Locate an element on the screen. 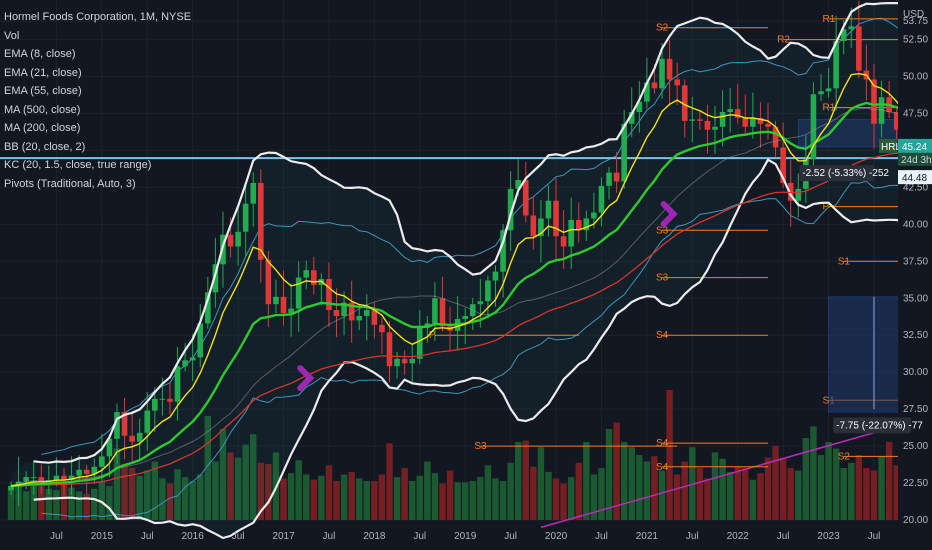 The image size is (932, 550). legend-item-ema55: EMA (55, close) is located at coordinates (43, 91).